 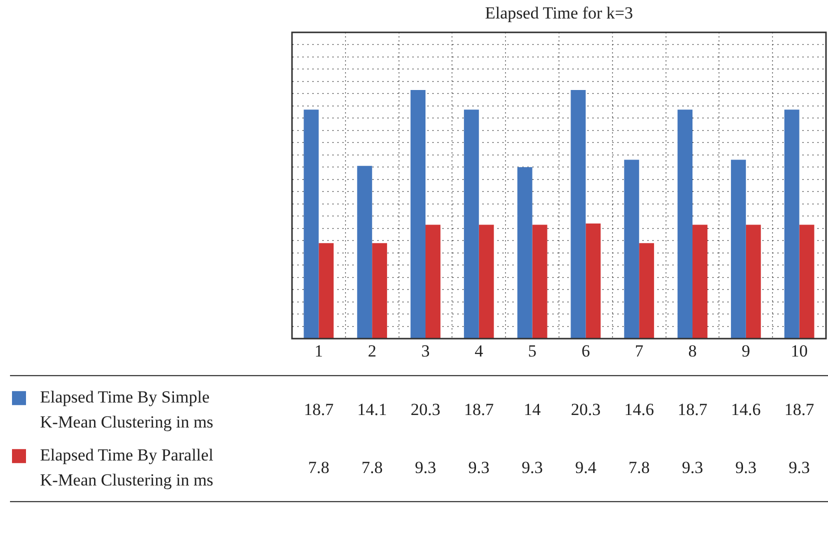 I want to click on data-label: 14.1, so click(x=372, y=410).